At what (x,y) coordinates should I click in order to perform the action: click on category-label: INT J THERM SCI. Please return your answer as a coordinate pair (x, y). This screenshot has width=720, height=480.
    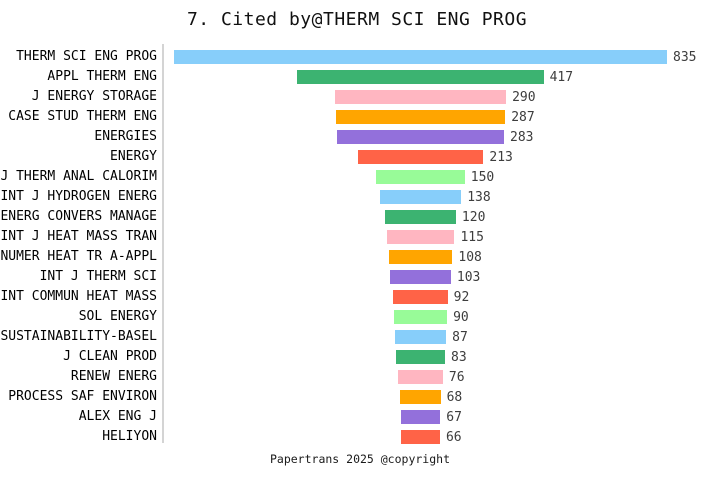
    Looking at the image, I should click on (98, 276).